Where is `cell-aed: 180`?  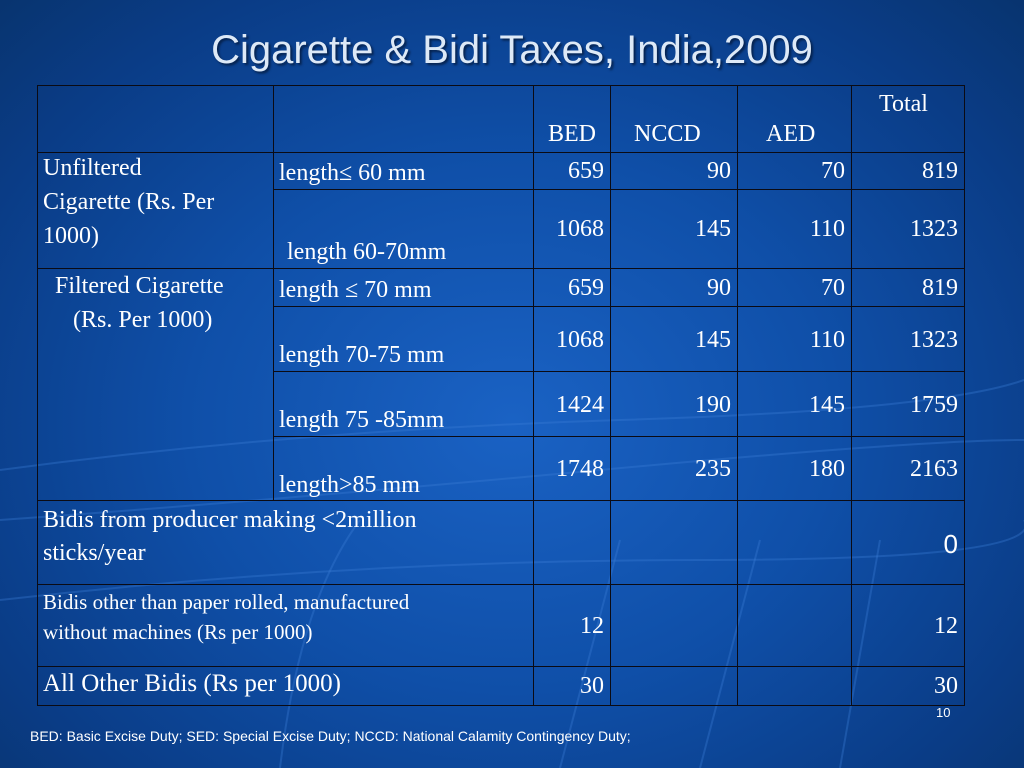
cell-aed: 180 is located at coordinates (827, 469).